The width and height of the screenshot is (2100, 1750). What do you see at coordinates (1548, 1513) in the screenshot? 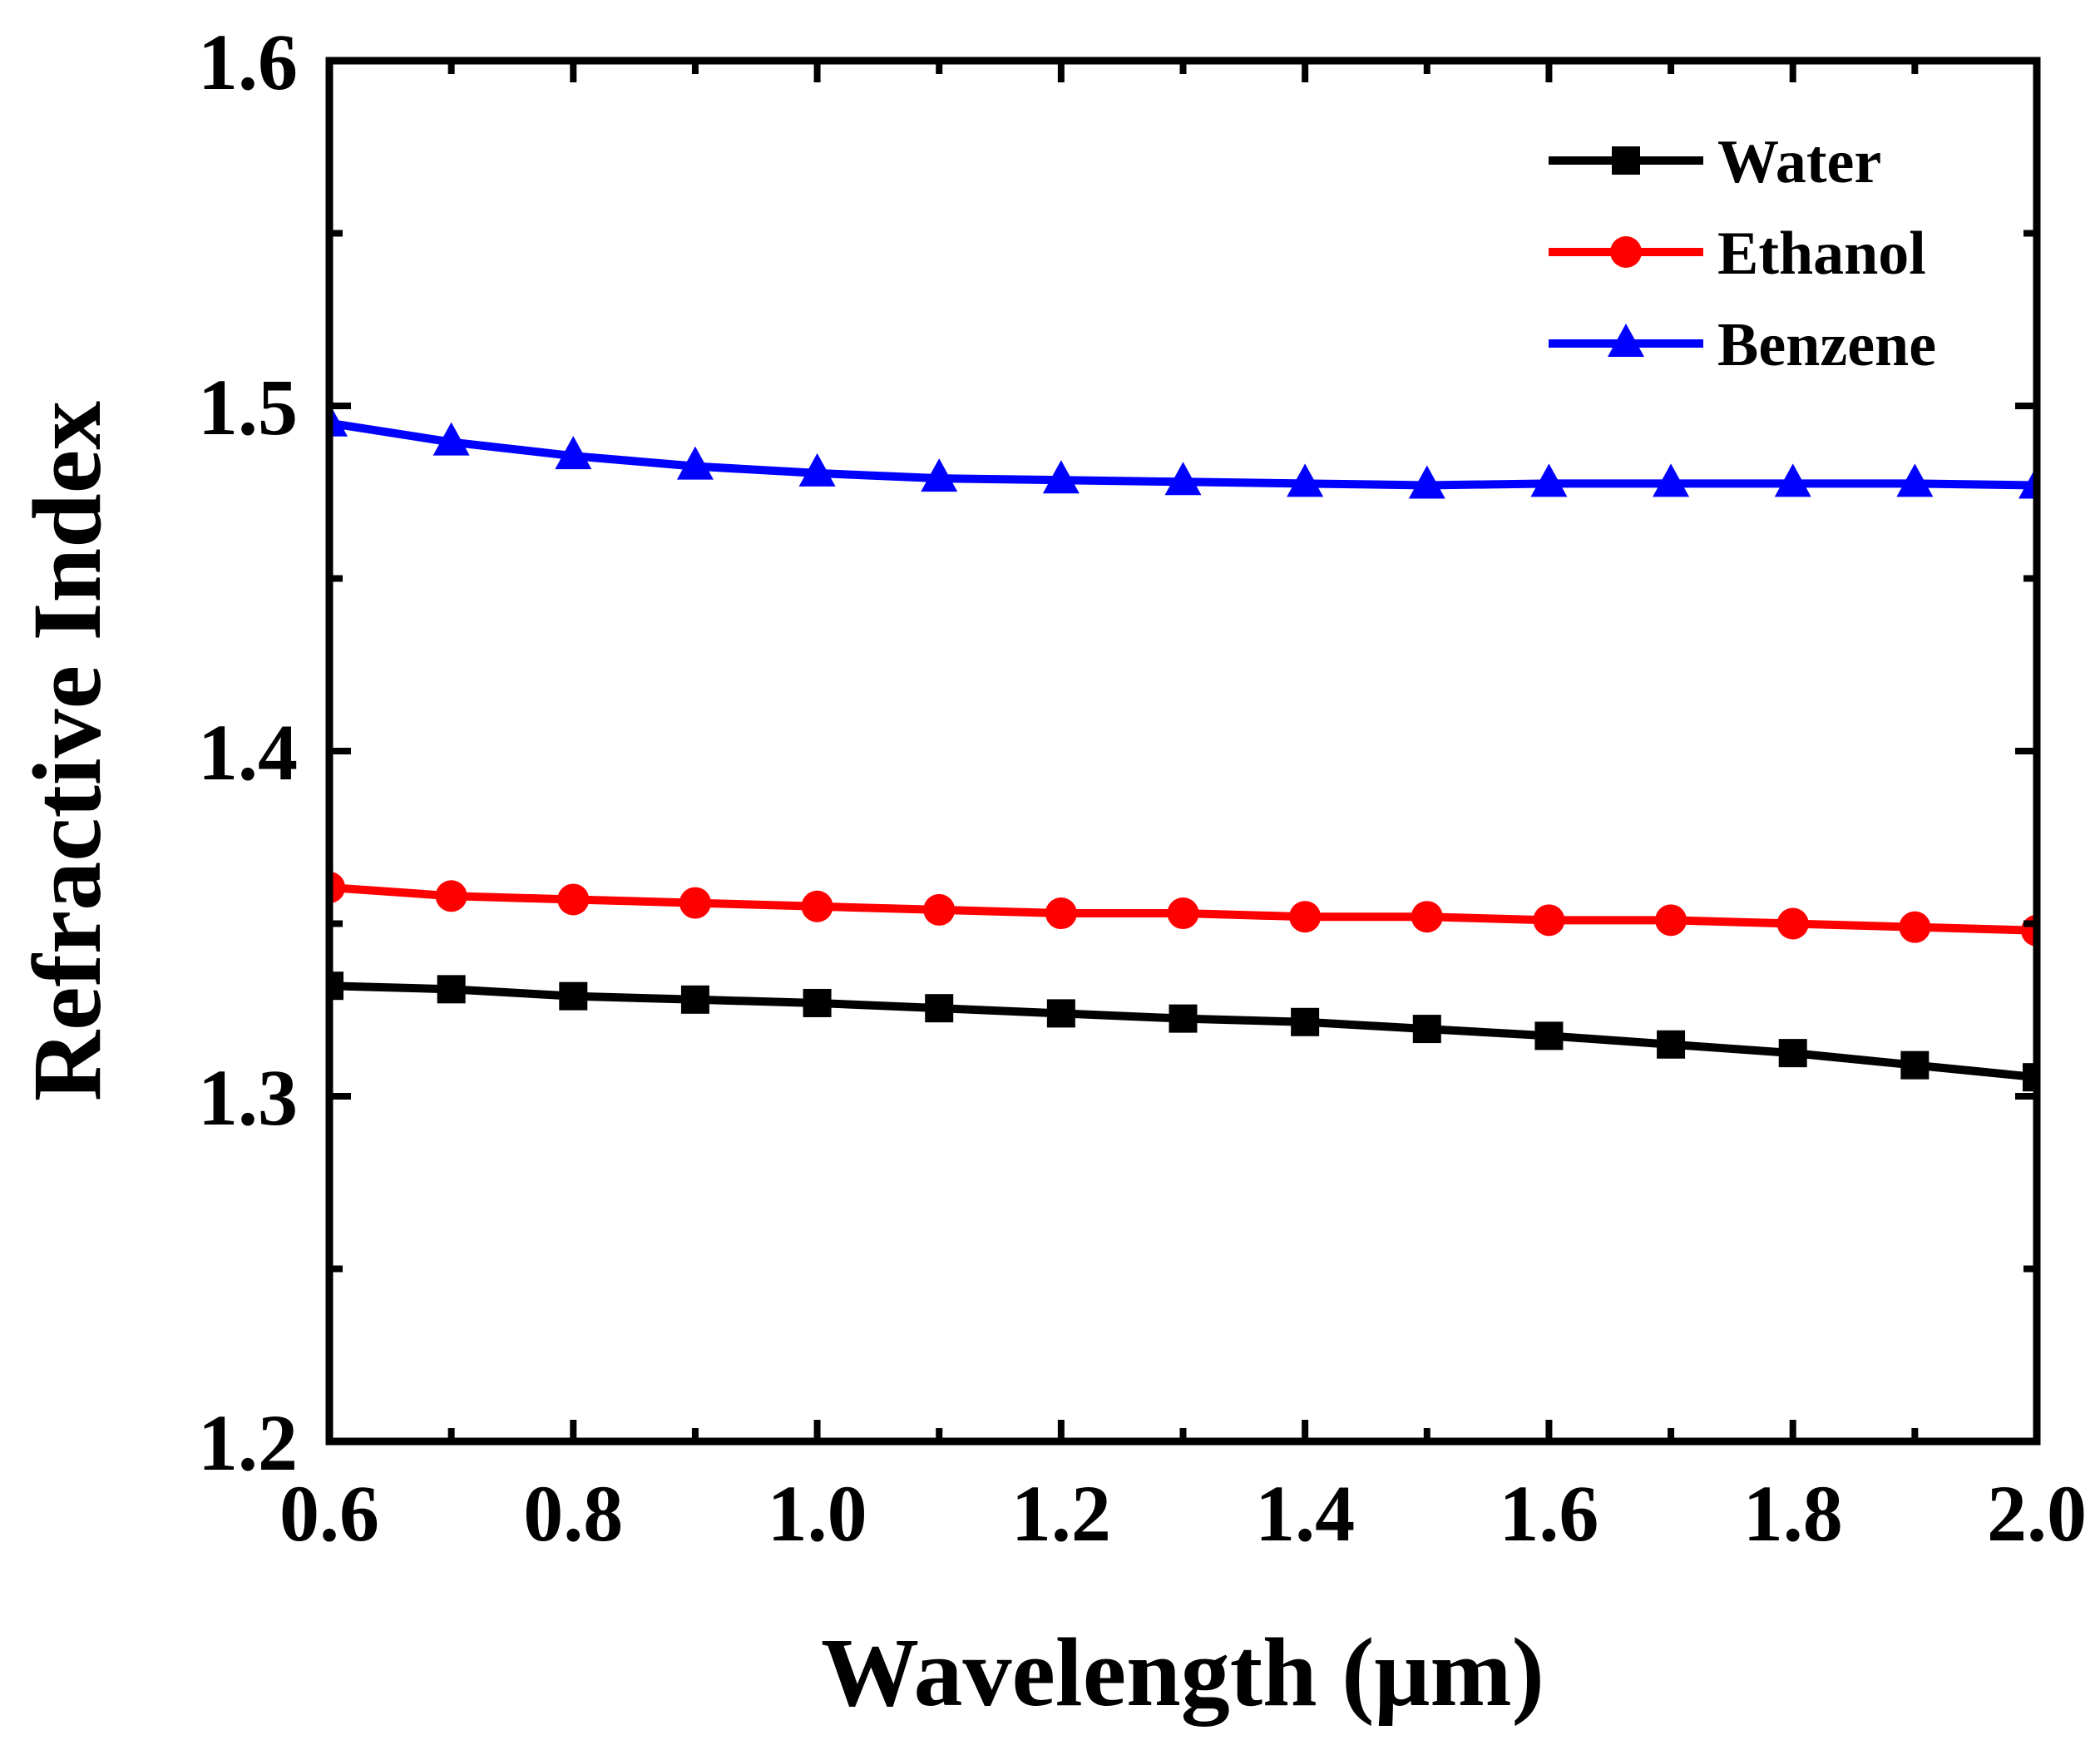
I see `x-tick-label: 1.6` at bounding box center [1548, 1513].